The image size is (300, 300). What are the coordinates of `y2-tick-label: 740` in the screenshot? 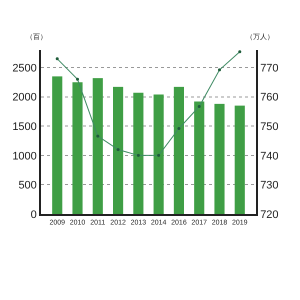 It's located at (269, 156).